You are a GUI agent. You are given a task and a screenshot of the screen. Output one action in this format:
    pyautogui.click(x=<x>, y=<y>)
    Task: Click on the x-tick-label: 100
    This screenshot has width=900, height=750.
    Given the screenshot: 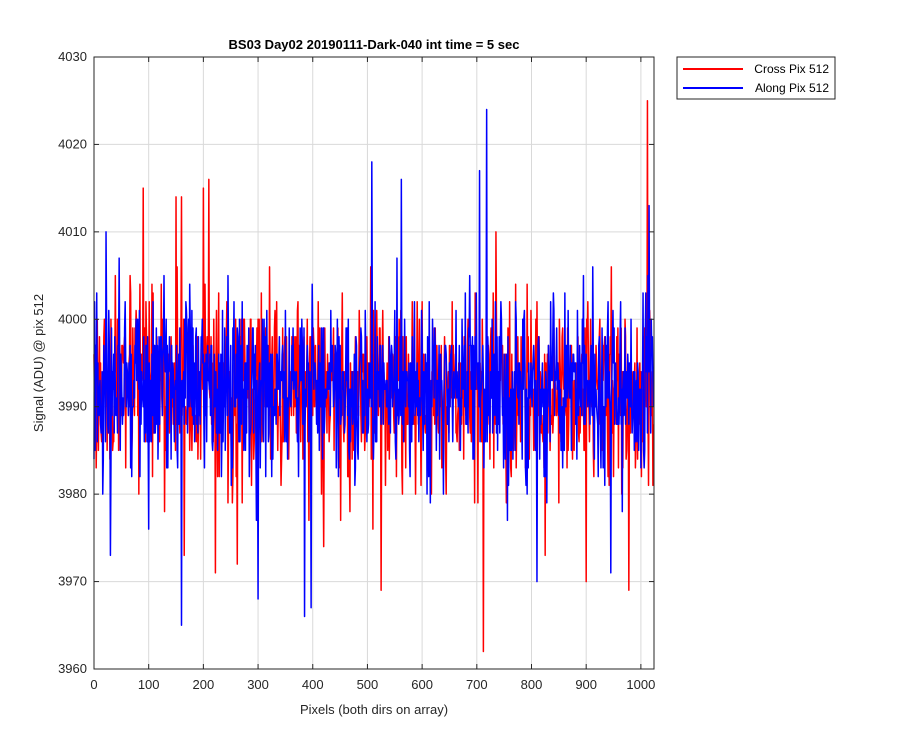 What is the action you would take?
    pyautogui.click(x=149, y=684)
    